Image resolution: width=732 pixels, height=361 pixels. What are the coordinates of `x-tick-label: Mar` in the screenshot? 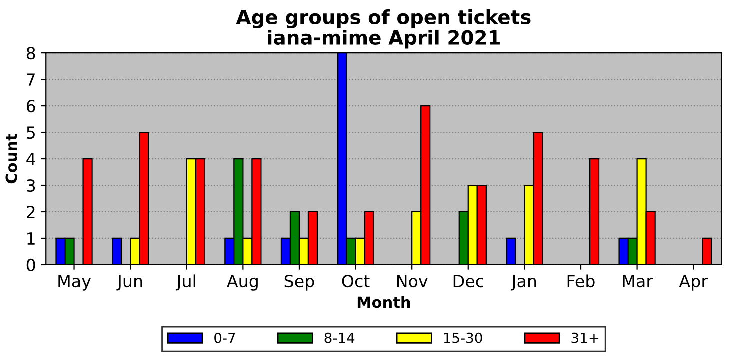 It's located at (638, 281).